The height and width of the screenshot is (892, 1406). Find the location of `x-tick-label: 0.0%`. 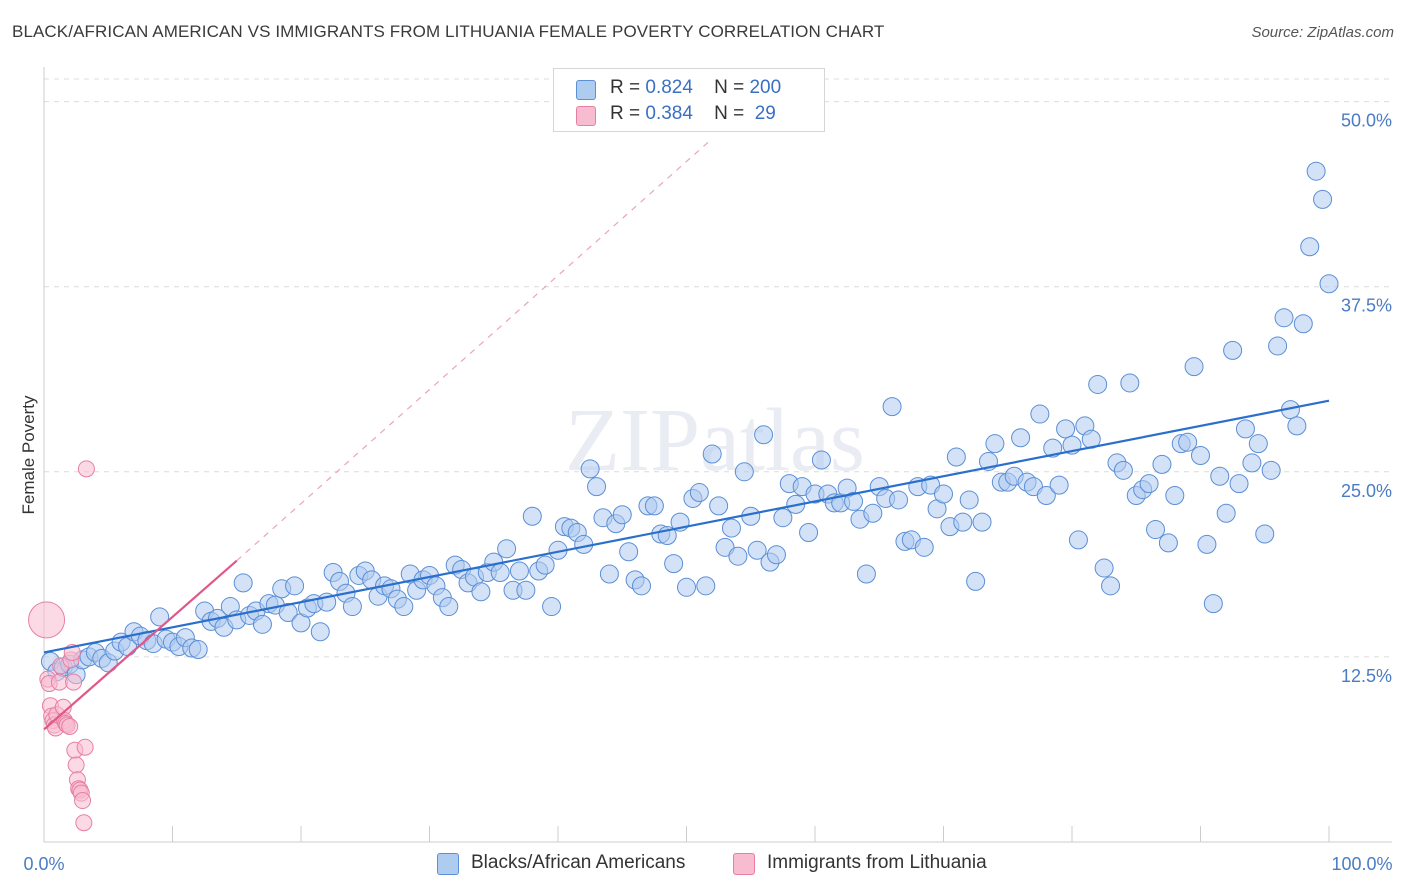

x-tick-label: 0.0% is located at coordinates (43, 864).